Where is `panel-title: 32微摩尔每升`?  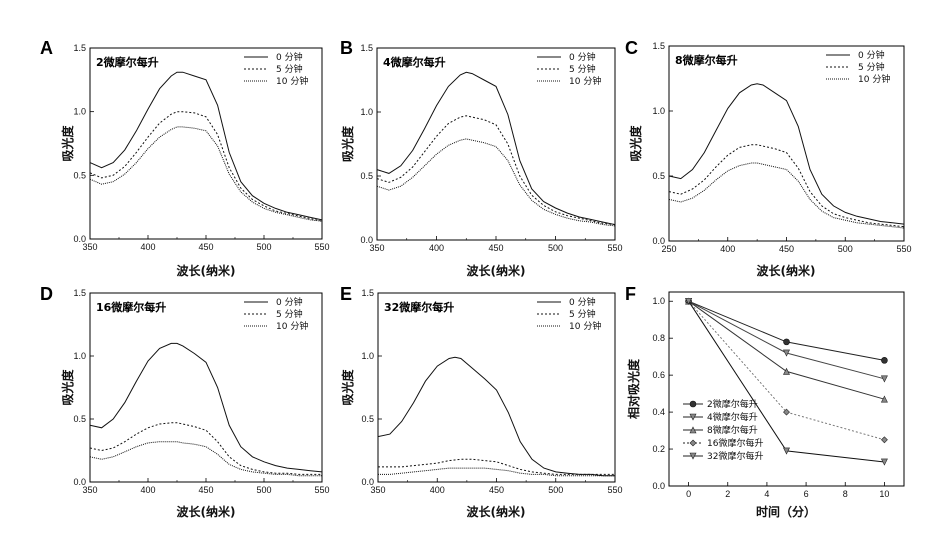 panel-title: 32微摩尔每升 is located at coordinates (419, 307).